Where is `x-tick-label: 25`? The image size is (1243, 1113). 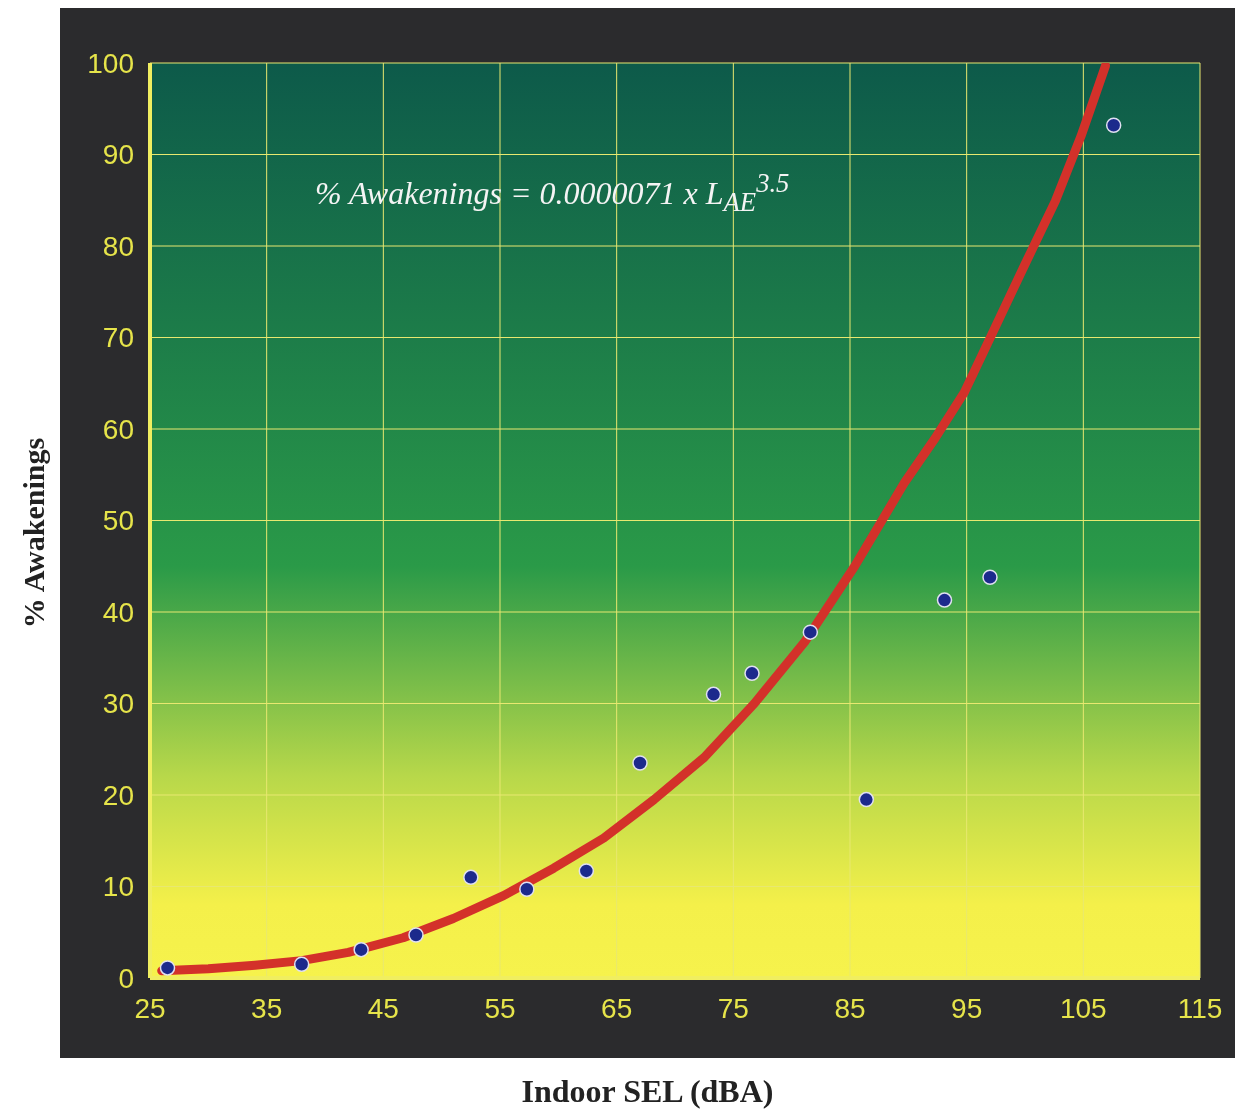 x-tick-label: 25 is located at coordinates (150, 1008).